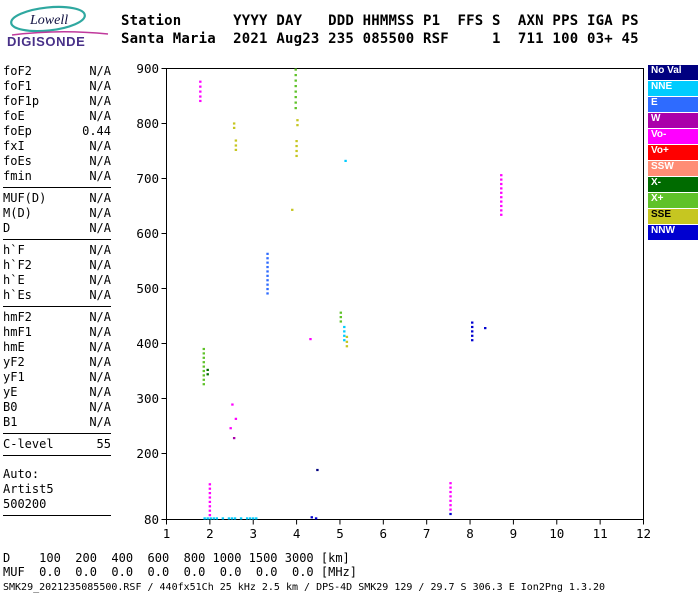 The width and height of the screenshot is (700, 600). I want to click on param-label: foEp, so click(17, 131).